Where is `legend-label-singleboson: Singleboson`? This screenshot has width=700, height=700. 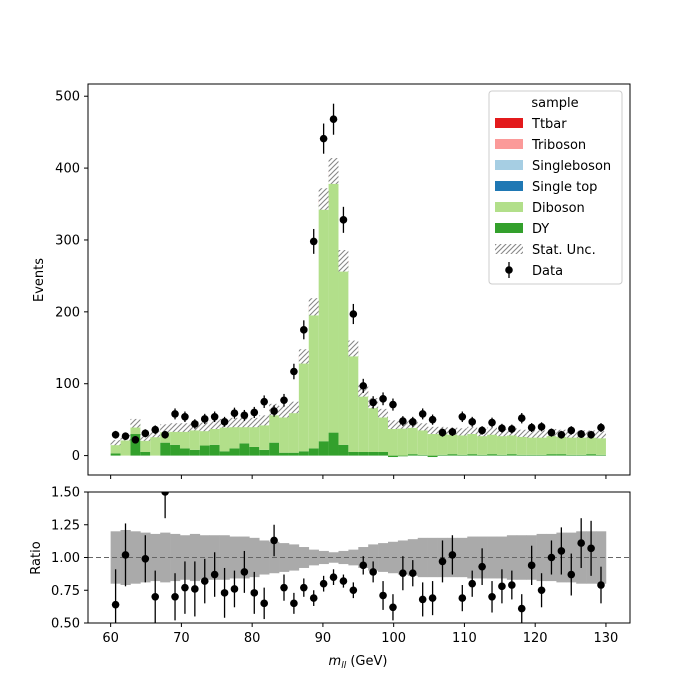 legend-label-singleboson: Singleboson is located at coordinates (571, 166).